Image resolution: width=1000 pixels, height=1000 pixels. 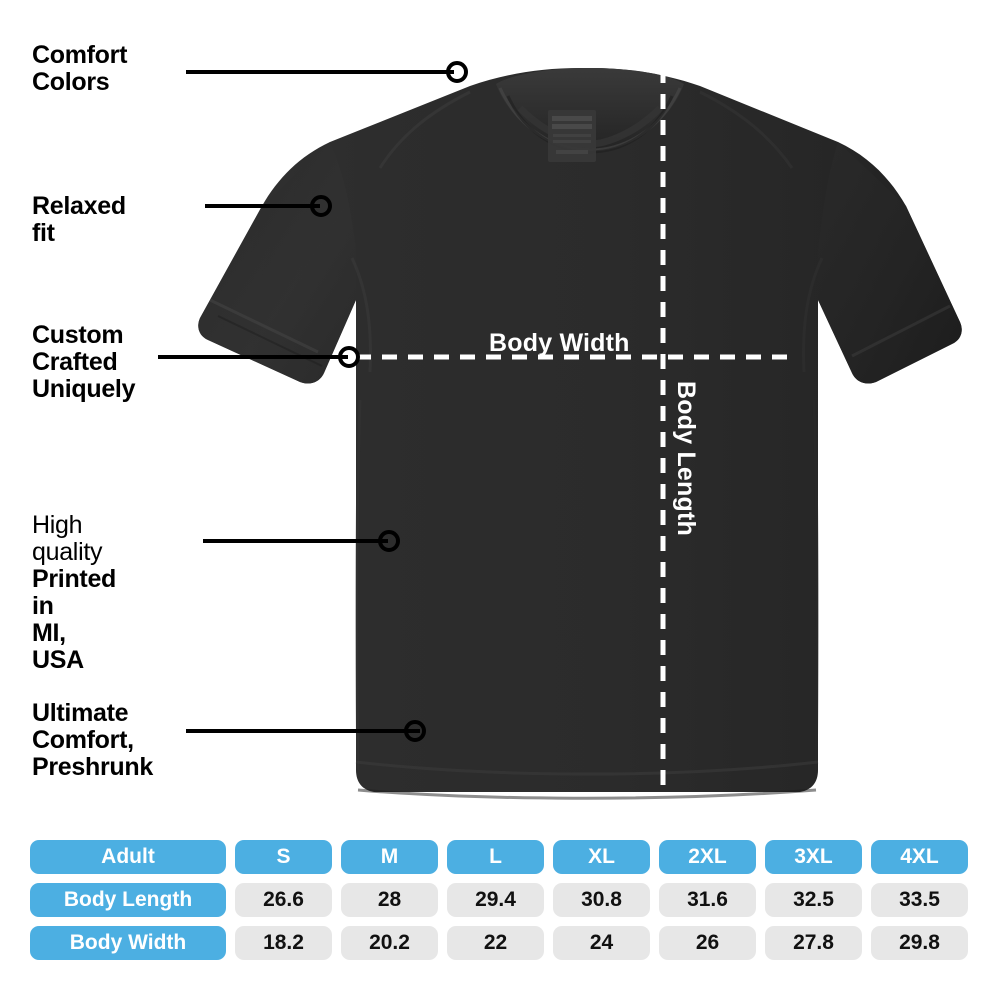 I want to click on callout-ultimate-comfort-marker, so click(x=415, y=731).